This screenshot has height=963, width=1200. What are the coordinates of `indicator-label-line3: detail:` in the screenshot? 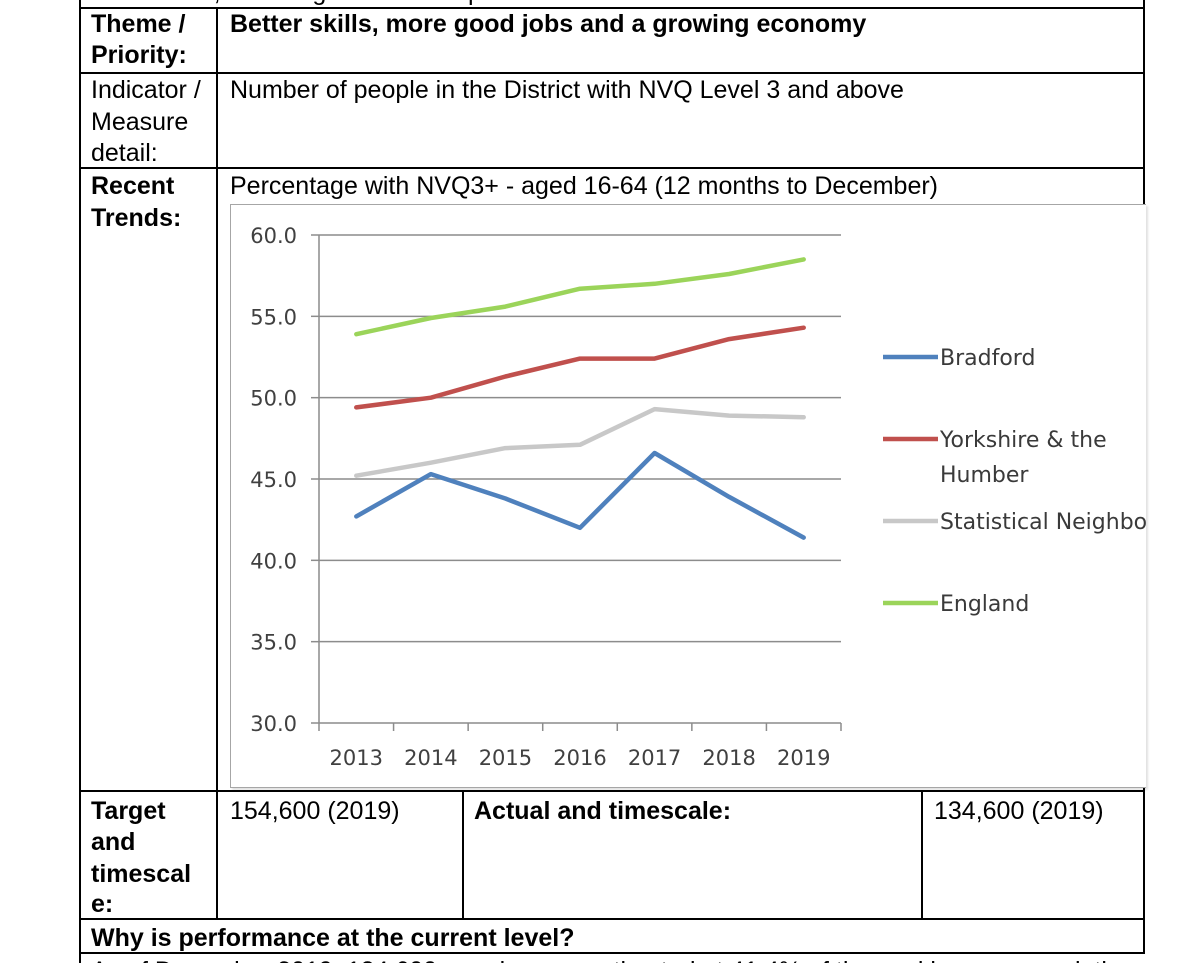 It's located at (124, 153).